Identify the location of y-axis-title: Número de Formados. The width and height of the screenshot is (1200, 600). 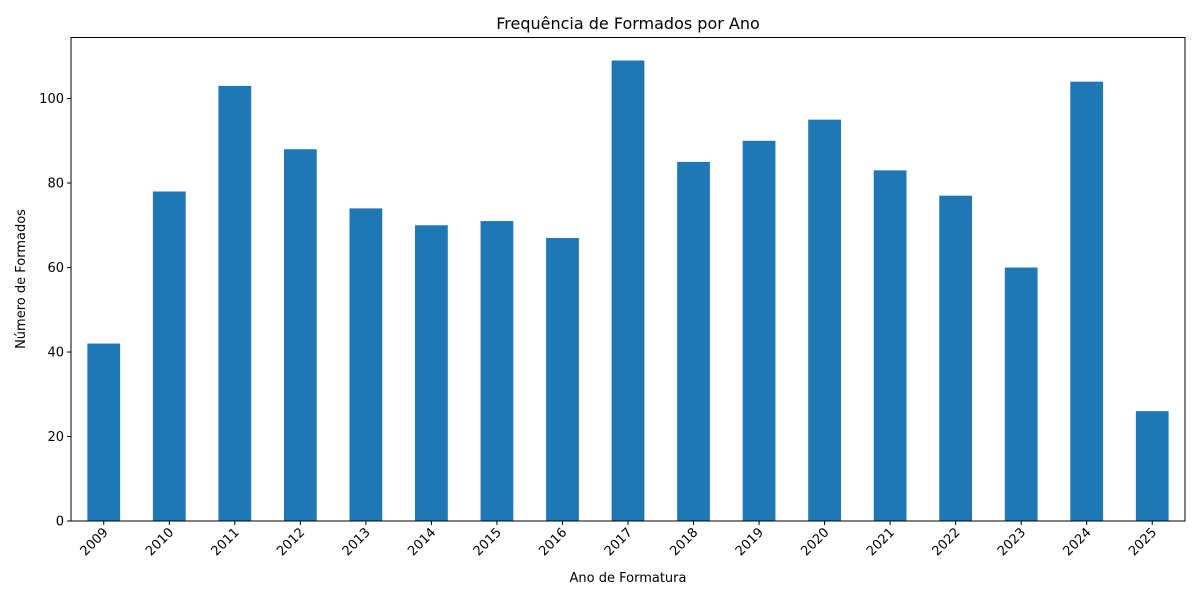
(21, 279).